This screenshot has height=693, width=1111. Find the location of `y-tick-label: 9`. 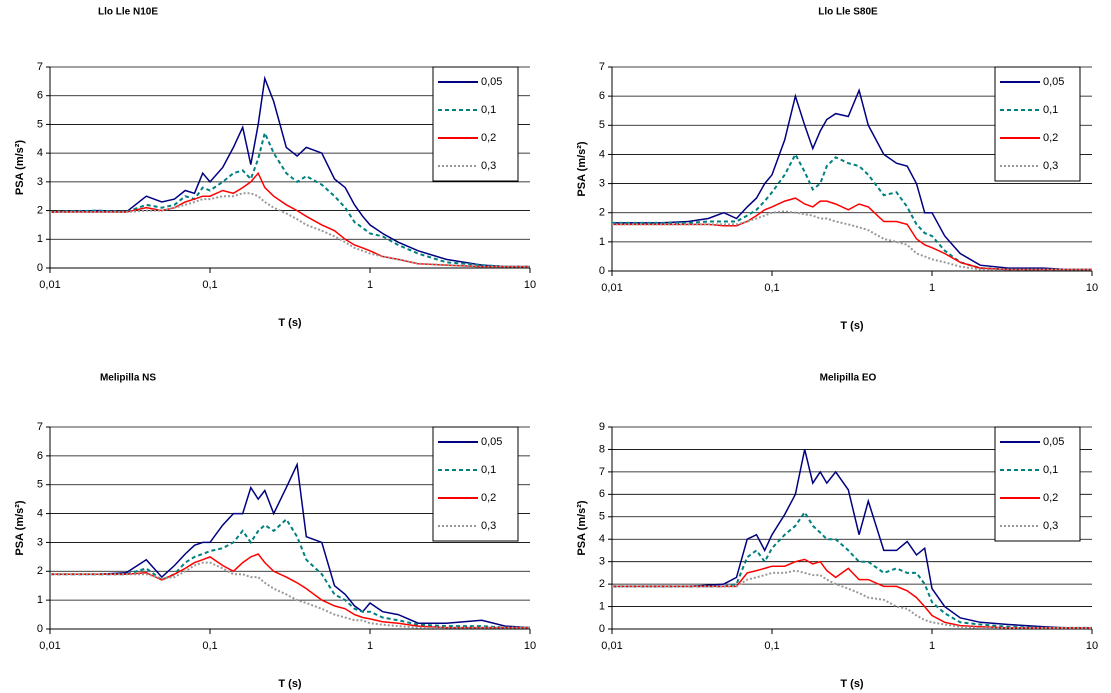

y-tick-label: 9 is located at coordinates (602, 427).